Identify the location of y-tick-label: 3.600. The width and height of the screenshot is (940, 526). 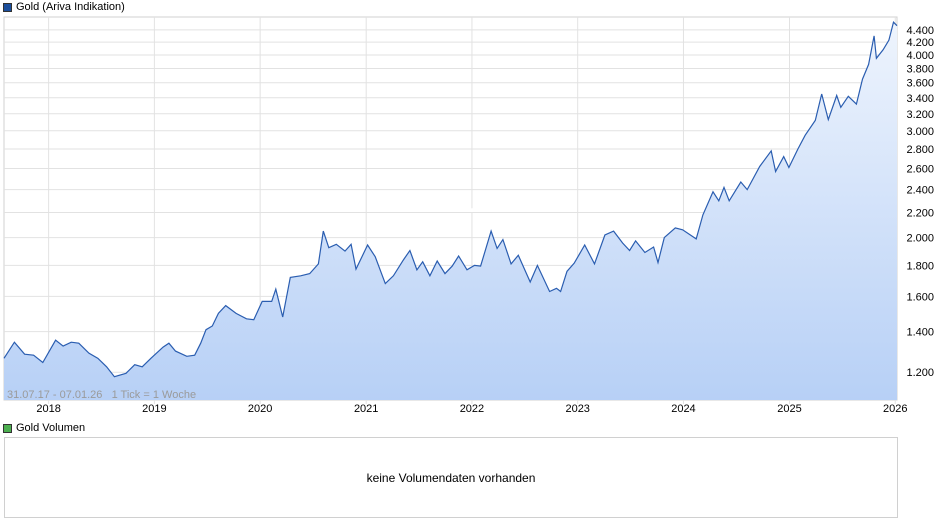
(920, 84).